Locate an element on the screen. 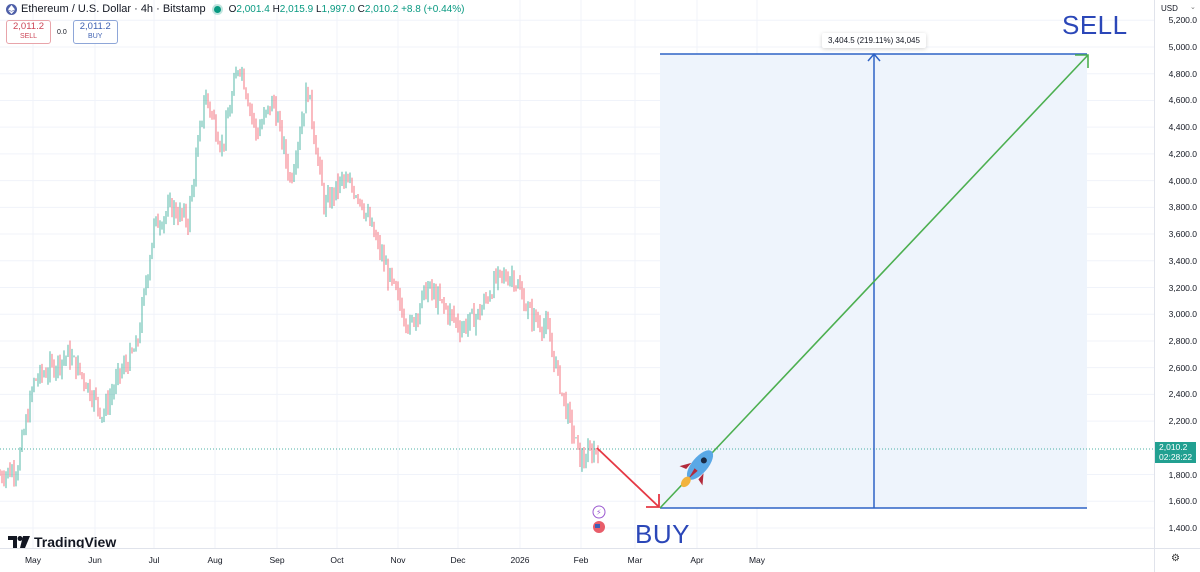 The height and width of the screenshot is (572, 1200). last-price-value: 2,010.2 is located at coordinates (1173, 447).